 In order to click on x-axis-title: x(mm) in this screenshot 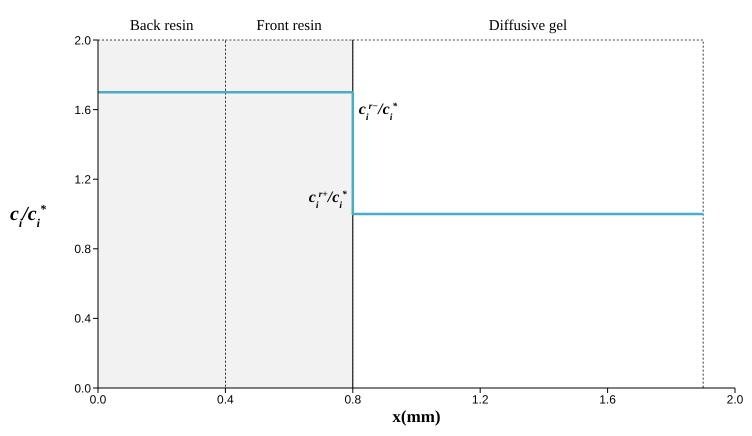, I will do `click(416, 416)`.